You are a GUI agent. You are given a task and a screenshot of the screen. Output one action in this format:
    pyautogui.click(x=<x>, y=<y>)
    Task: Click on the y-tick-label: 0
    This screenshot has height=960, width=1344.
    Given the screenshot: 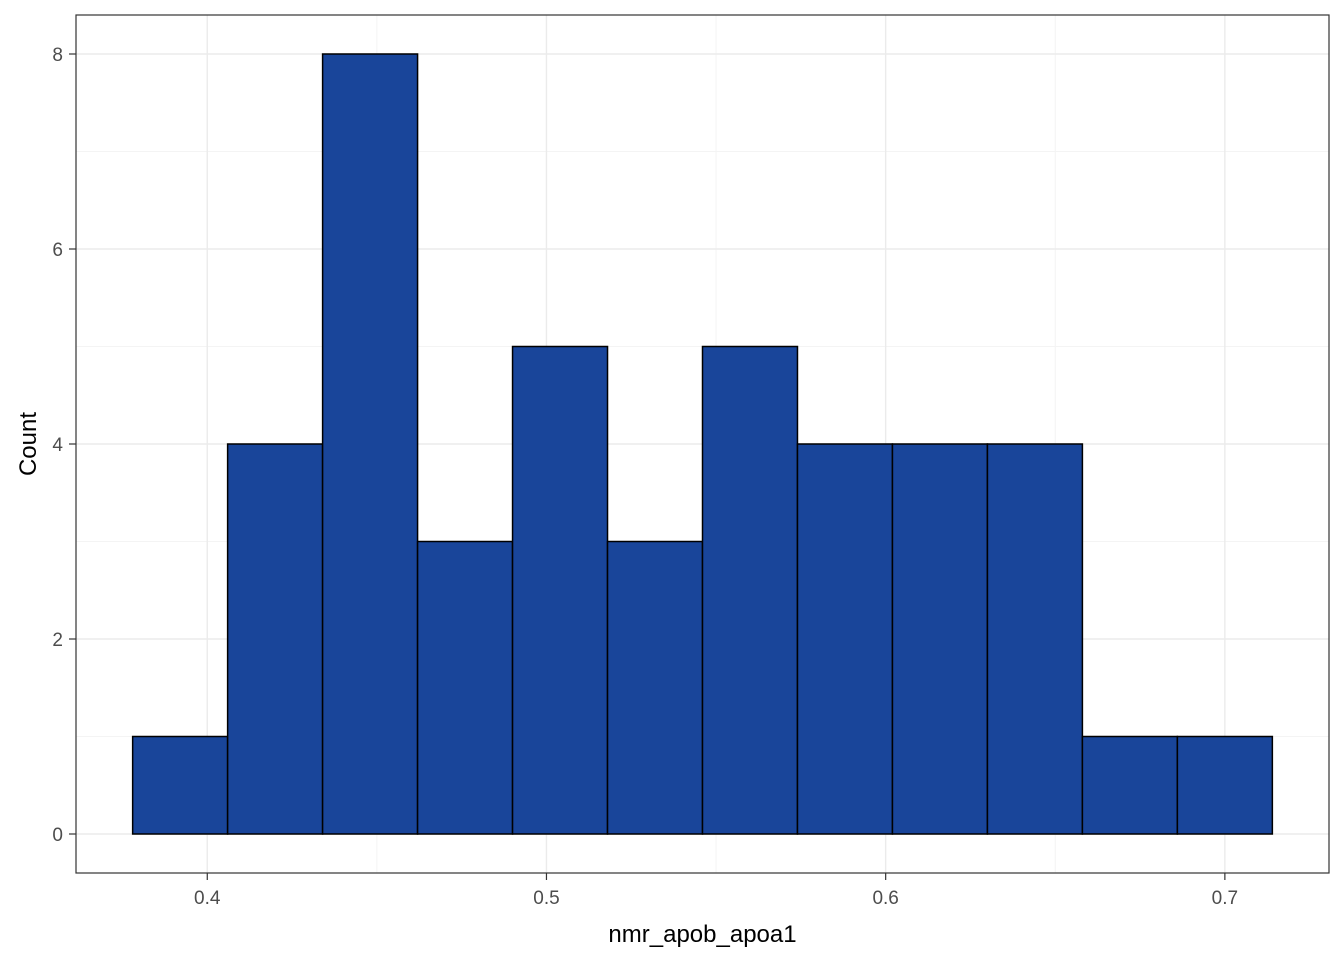 What is the action you would take?
    pyautogui.click(x=57, y=835)
    